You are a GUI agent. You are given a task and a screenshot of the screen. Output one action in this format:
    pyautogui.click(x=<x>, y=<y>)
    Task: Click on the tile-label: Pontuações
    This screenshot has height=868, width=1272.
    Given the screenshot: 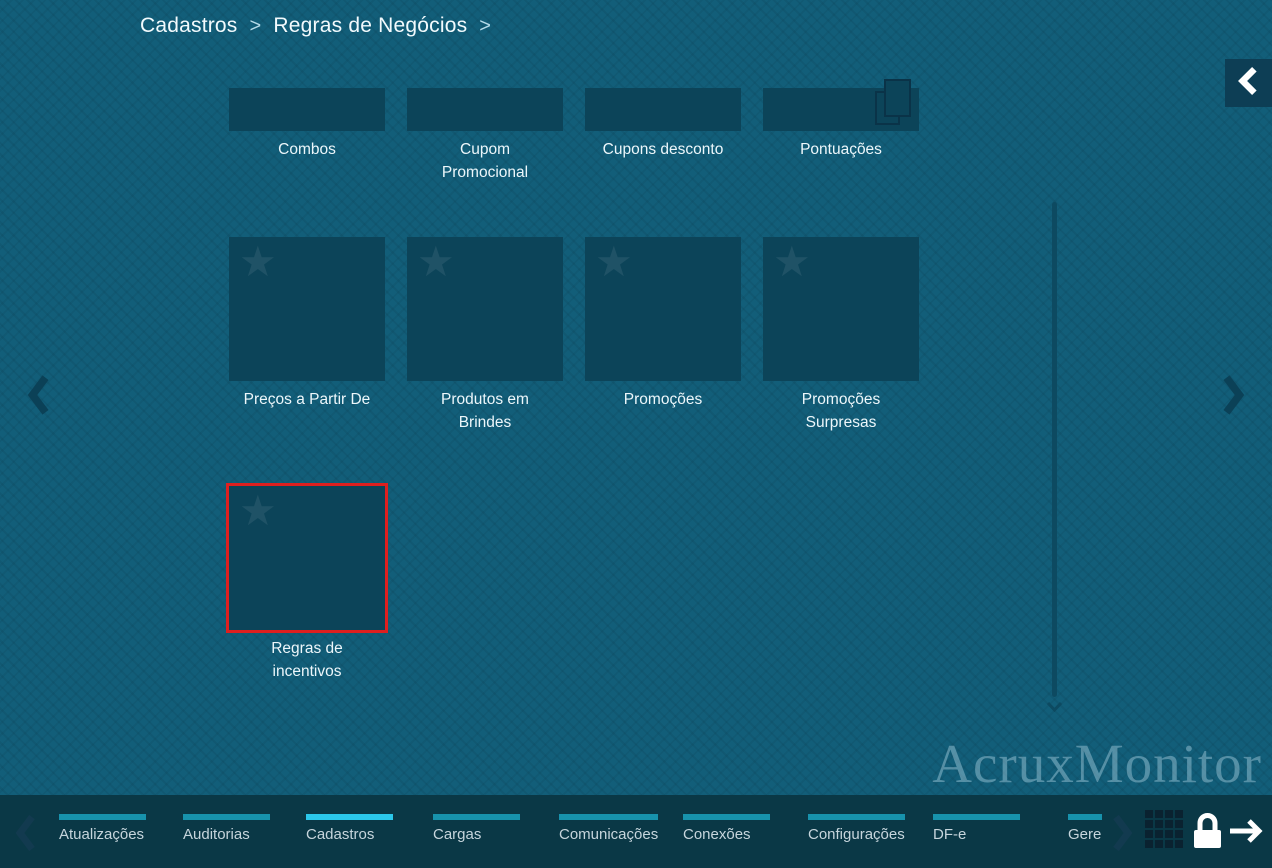 What is the action you would take?
    pyautogui.click(x=841, y=149)
    